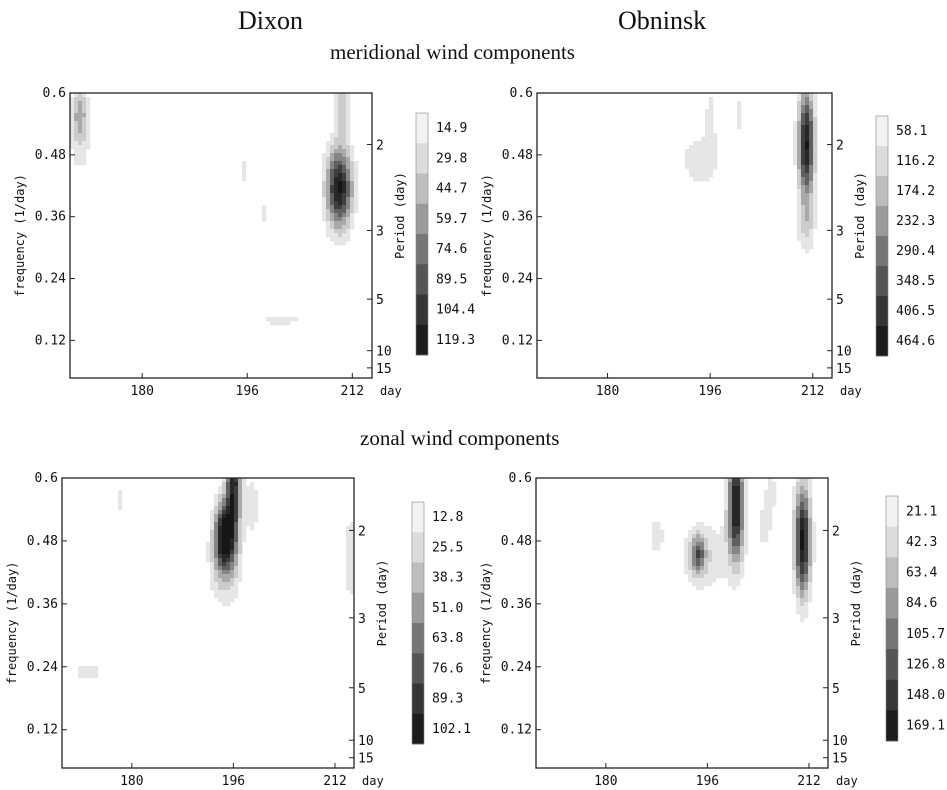 The image size is (947, 790). What do you see at coordinates (418, 623) in the screenshot?
I see `panel-dixon-zonal-colorbar-frame` at bounding box center [418, 623].